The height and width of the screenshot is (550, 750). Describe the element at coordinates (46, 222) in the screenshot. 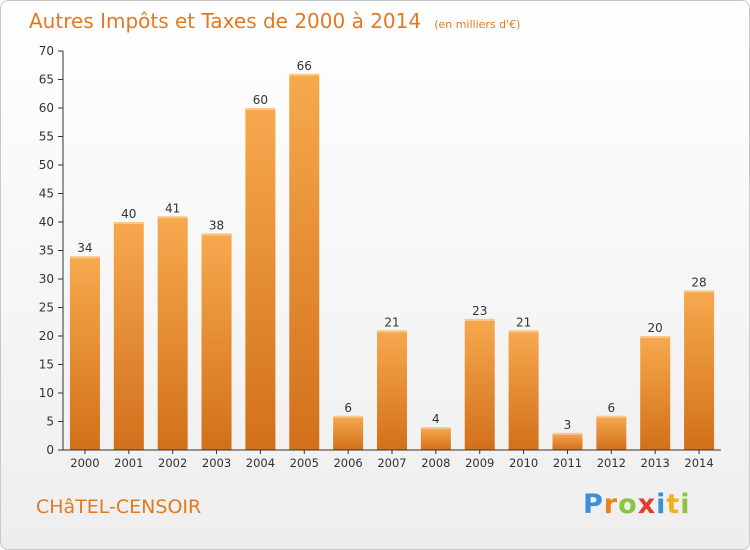

I see `y-tick-label: 40` at that location.